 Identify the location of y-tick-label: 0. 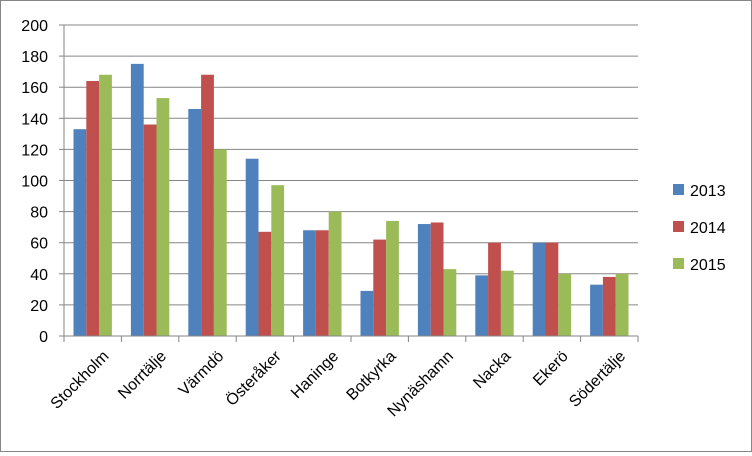
(43, 337).